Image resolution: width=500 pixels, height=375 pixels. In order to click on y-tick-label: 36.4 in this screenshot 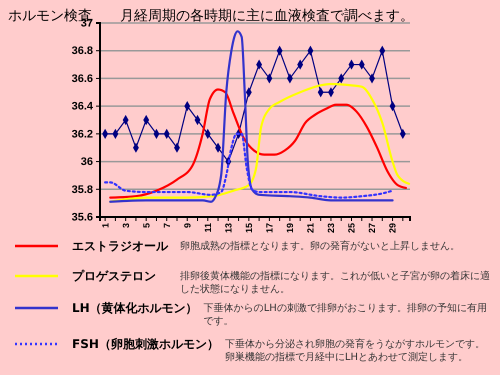, I will do `click(83, 106)`.